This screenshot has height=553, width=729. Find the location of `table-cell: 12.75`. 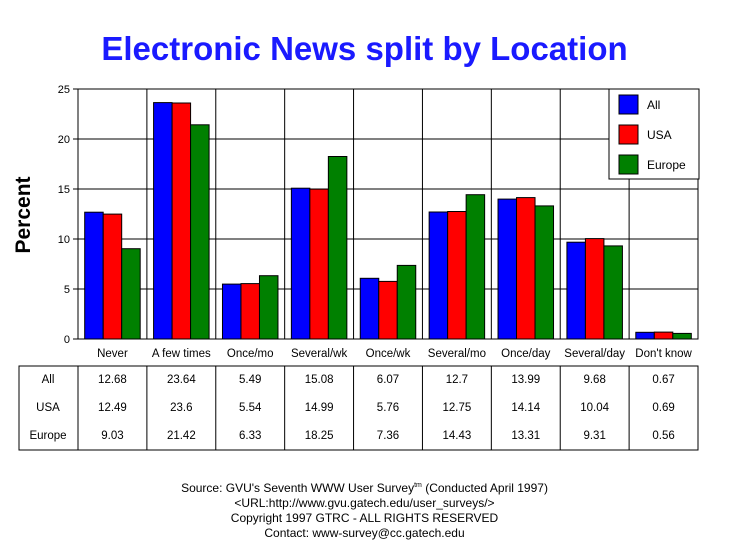

table-cell: 12.75 is located at coordinates (456, 408).